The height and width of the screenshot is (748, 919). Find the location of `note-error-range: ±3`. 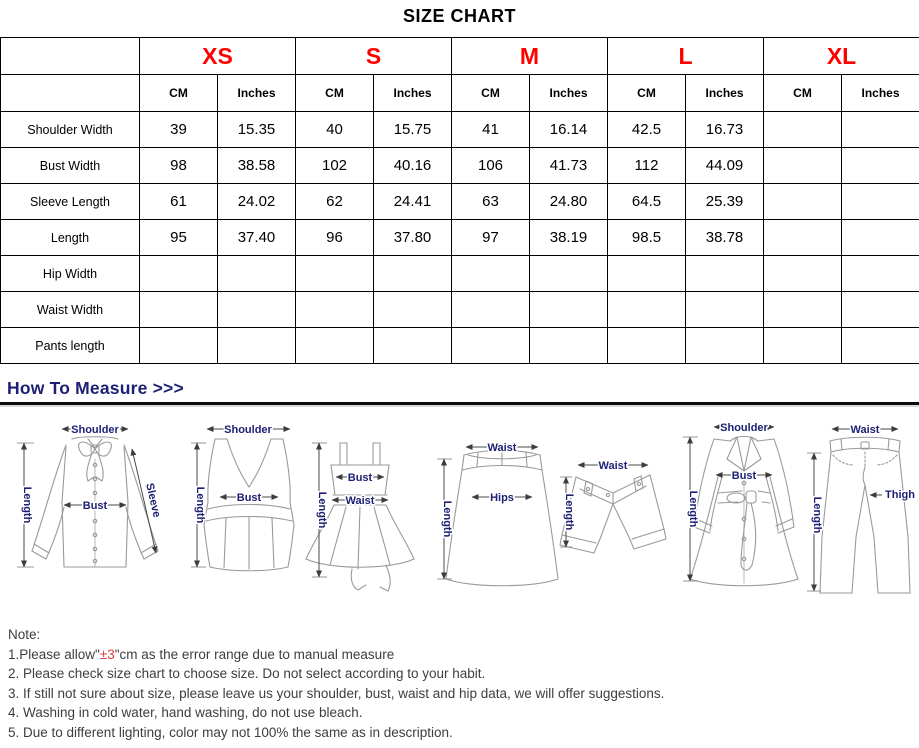

note-error-range: ±3 is located at coordinates (107, 654).